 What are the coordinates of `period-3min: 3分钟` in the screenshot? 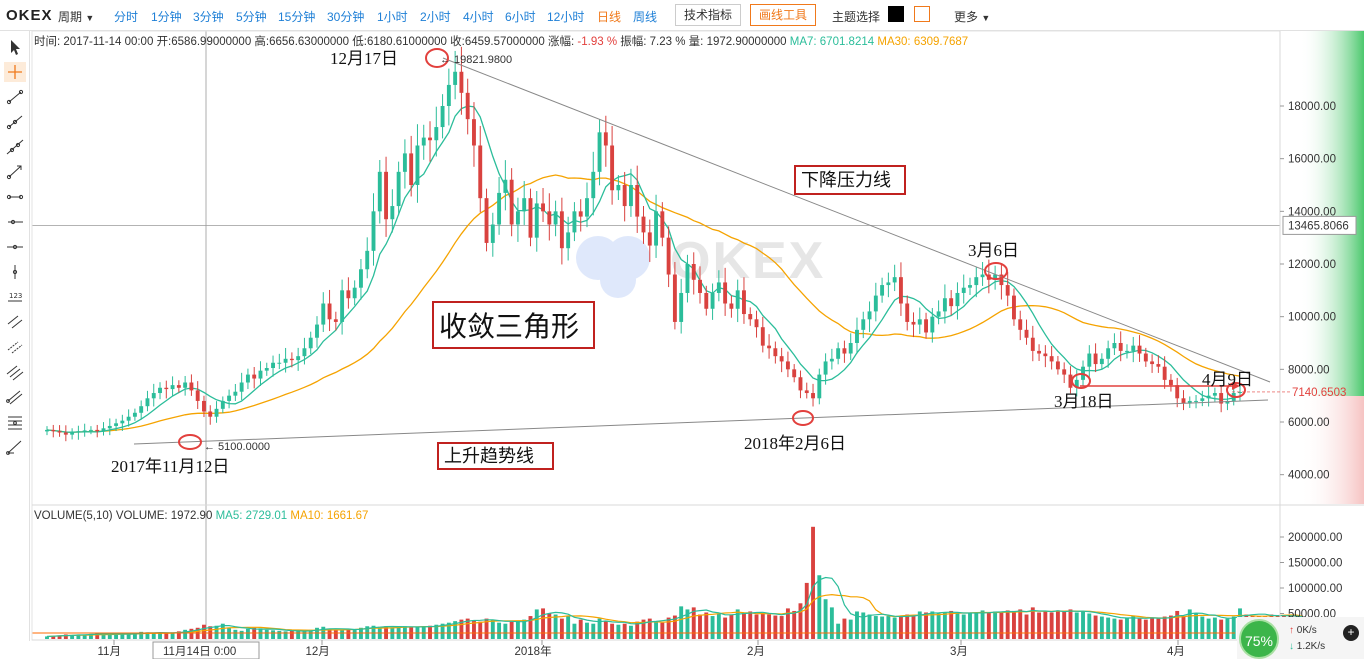 It's located at (208, 17).